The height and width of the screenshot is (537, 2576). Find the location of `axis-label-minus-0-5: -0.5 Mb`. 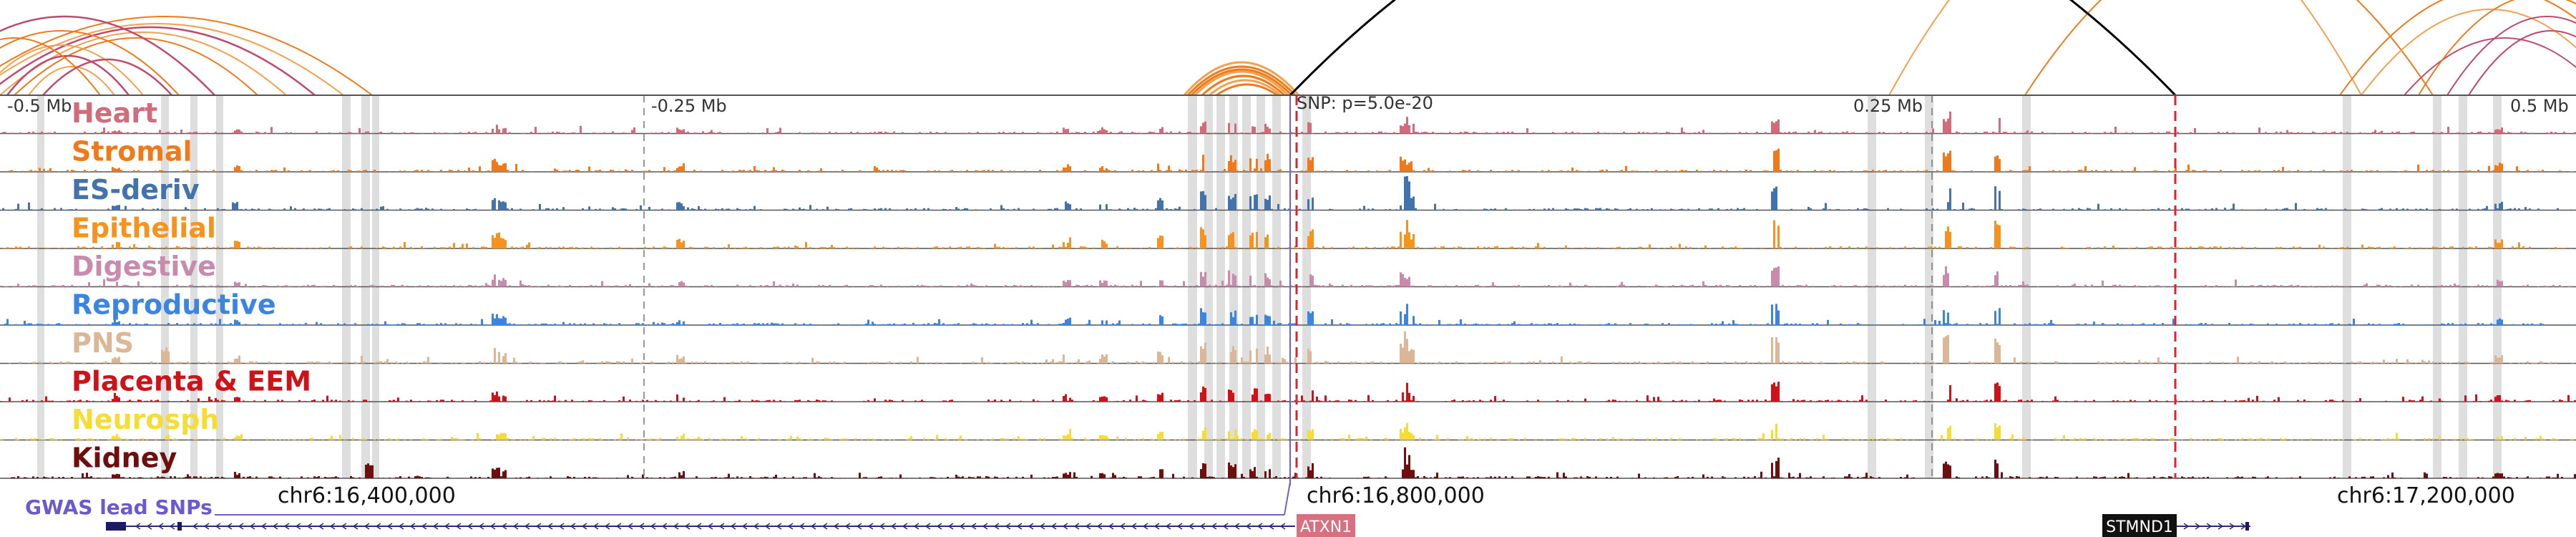

axis-label-minus-0-5: -0.5 Mb is located at coordinates (39, 106).